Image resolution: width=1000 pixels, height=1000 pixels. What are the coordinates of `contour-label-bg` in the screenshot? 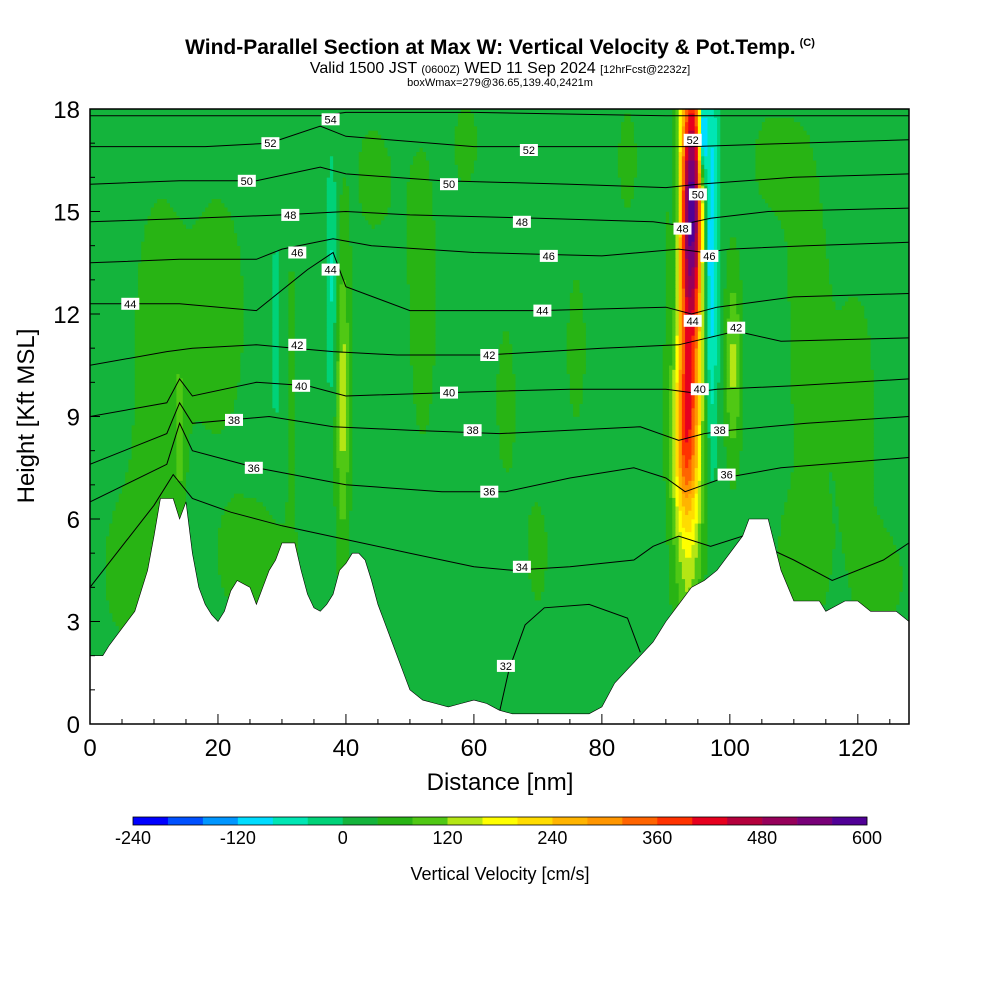 It's located at (736, 327).